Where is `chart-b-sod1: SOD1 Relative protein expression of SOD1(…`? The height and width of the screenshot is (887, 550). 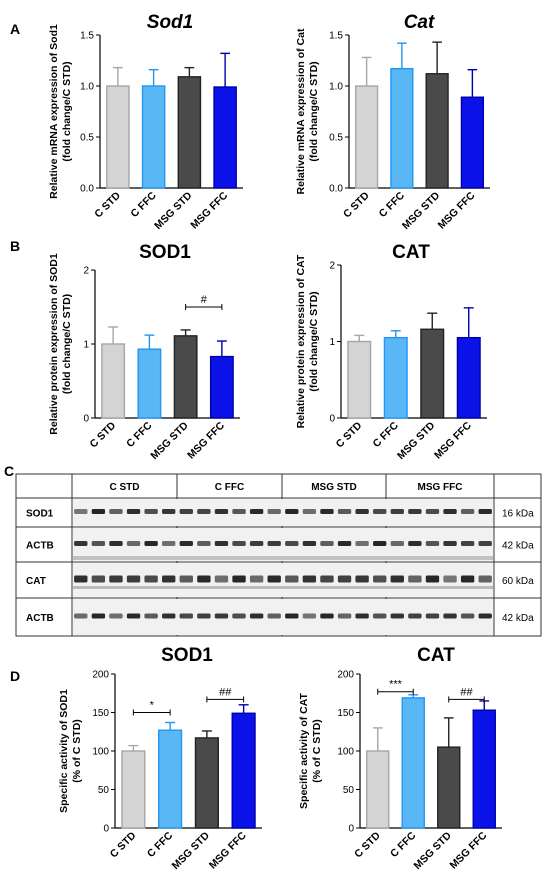
chart-b-sod1: SOD1 Relative protein expression of SOD1(… is located at coordinates (144, 352).